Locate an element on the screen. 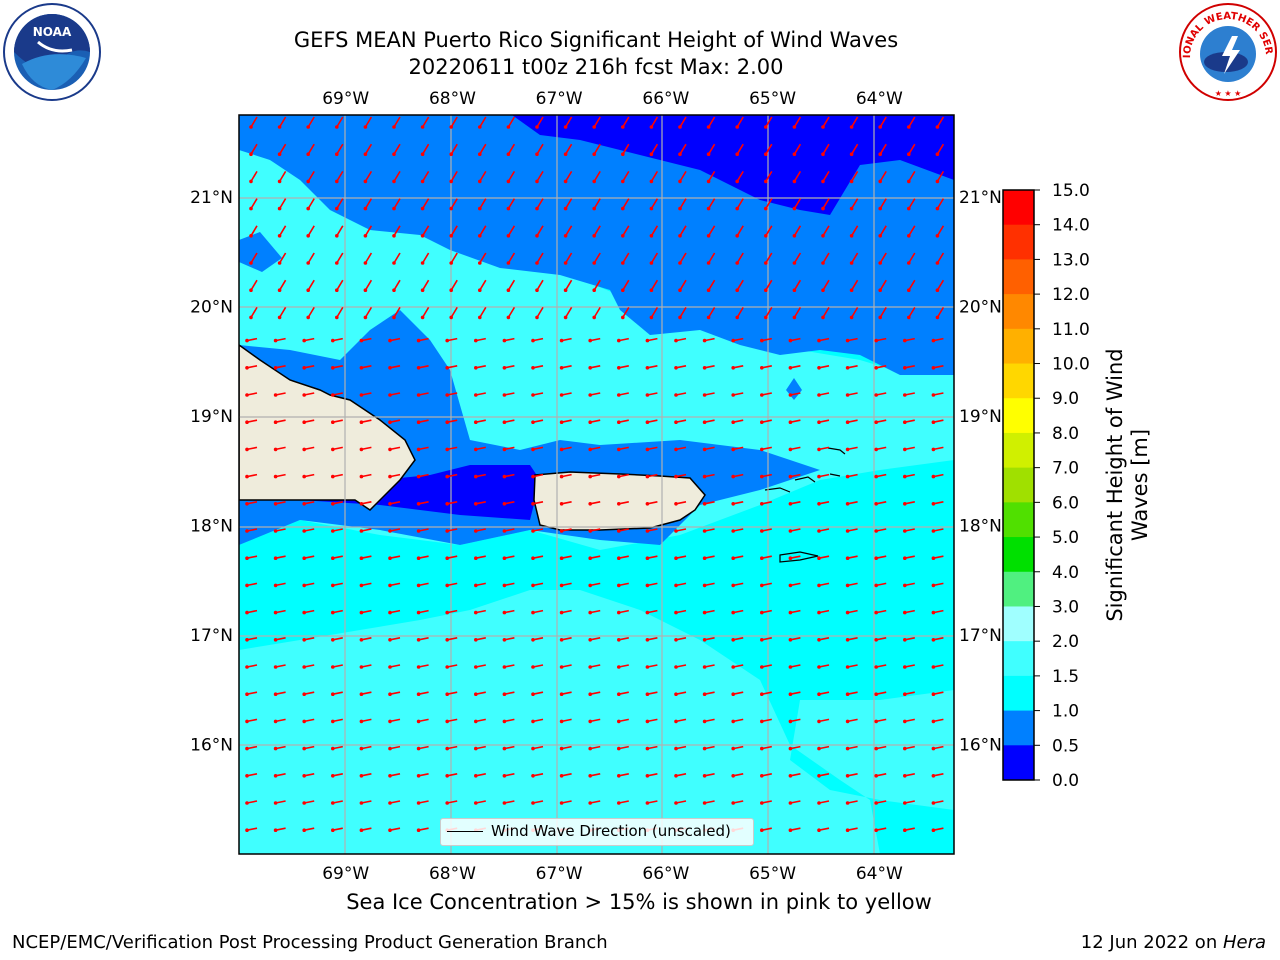  lat-label-right: 19°N is located at coordinates (980, 417).